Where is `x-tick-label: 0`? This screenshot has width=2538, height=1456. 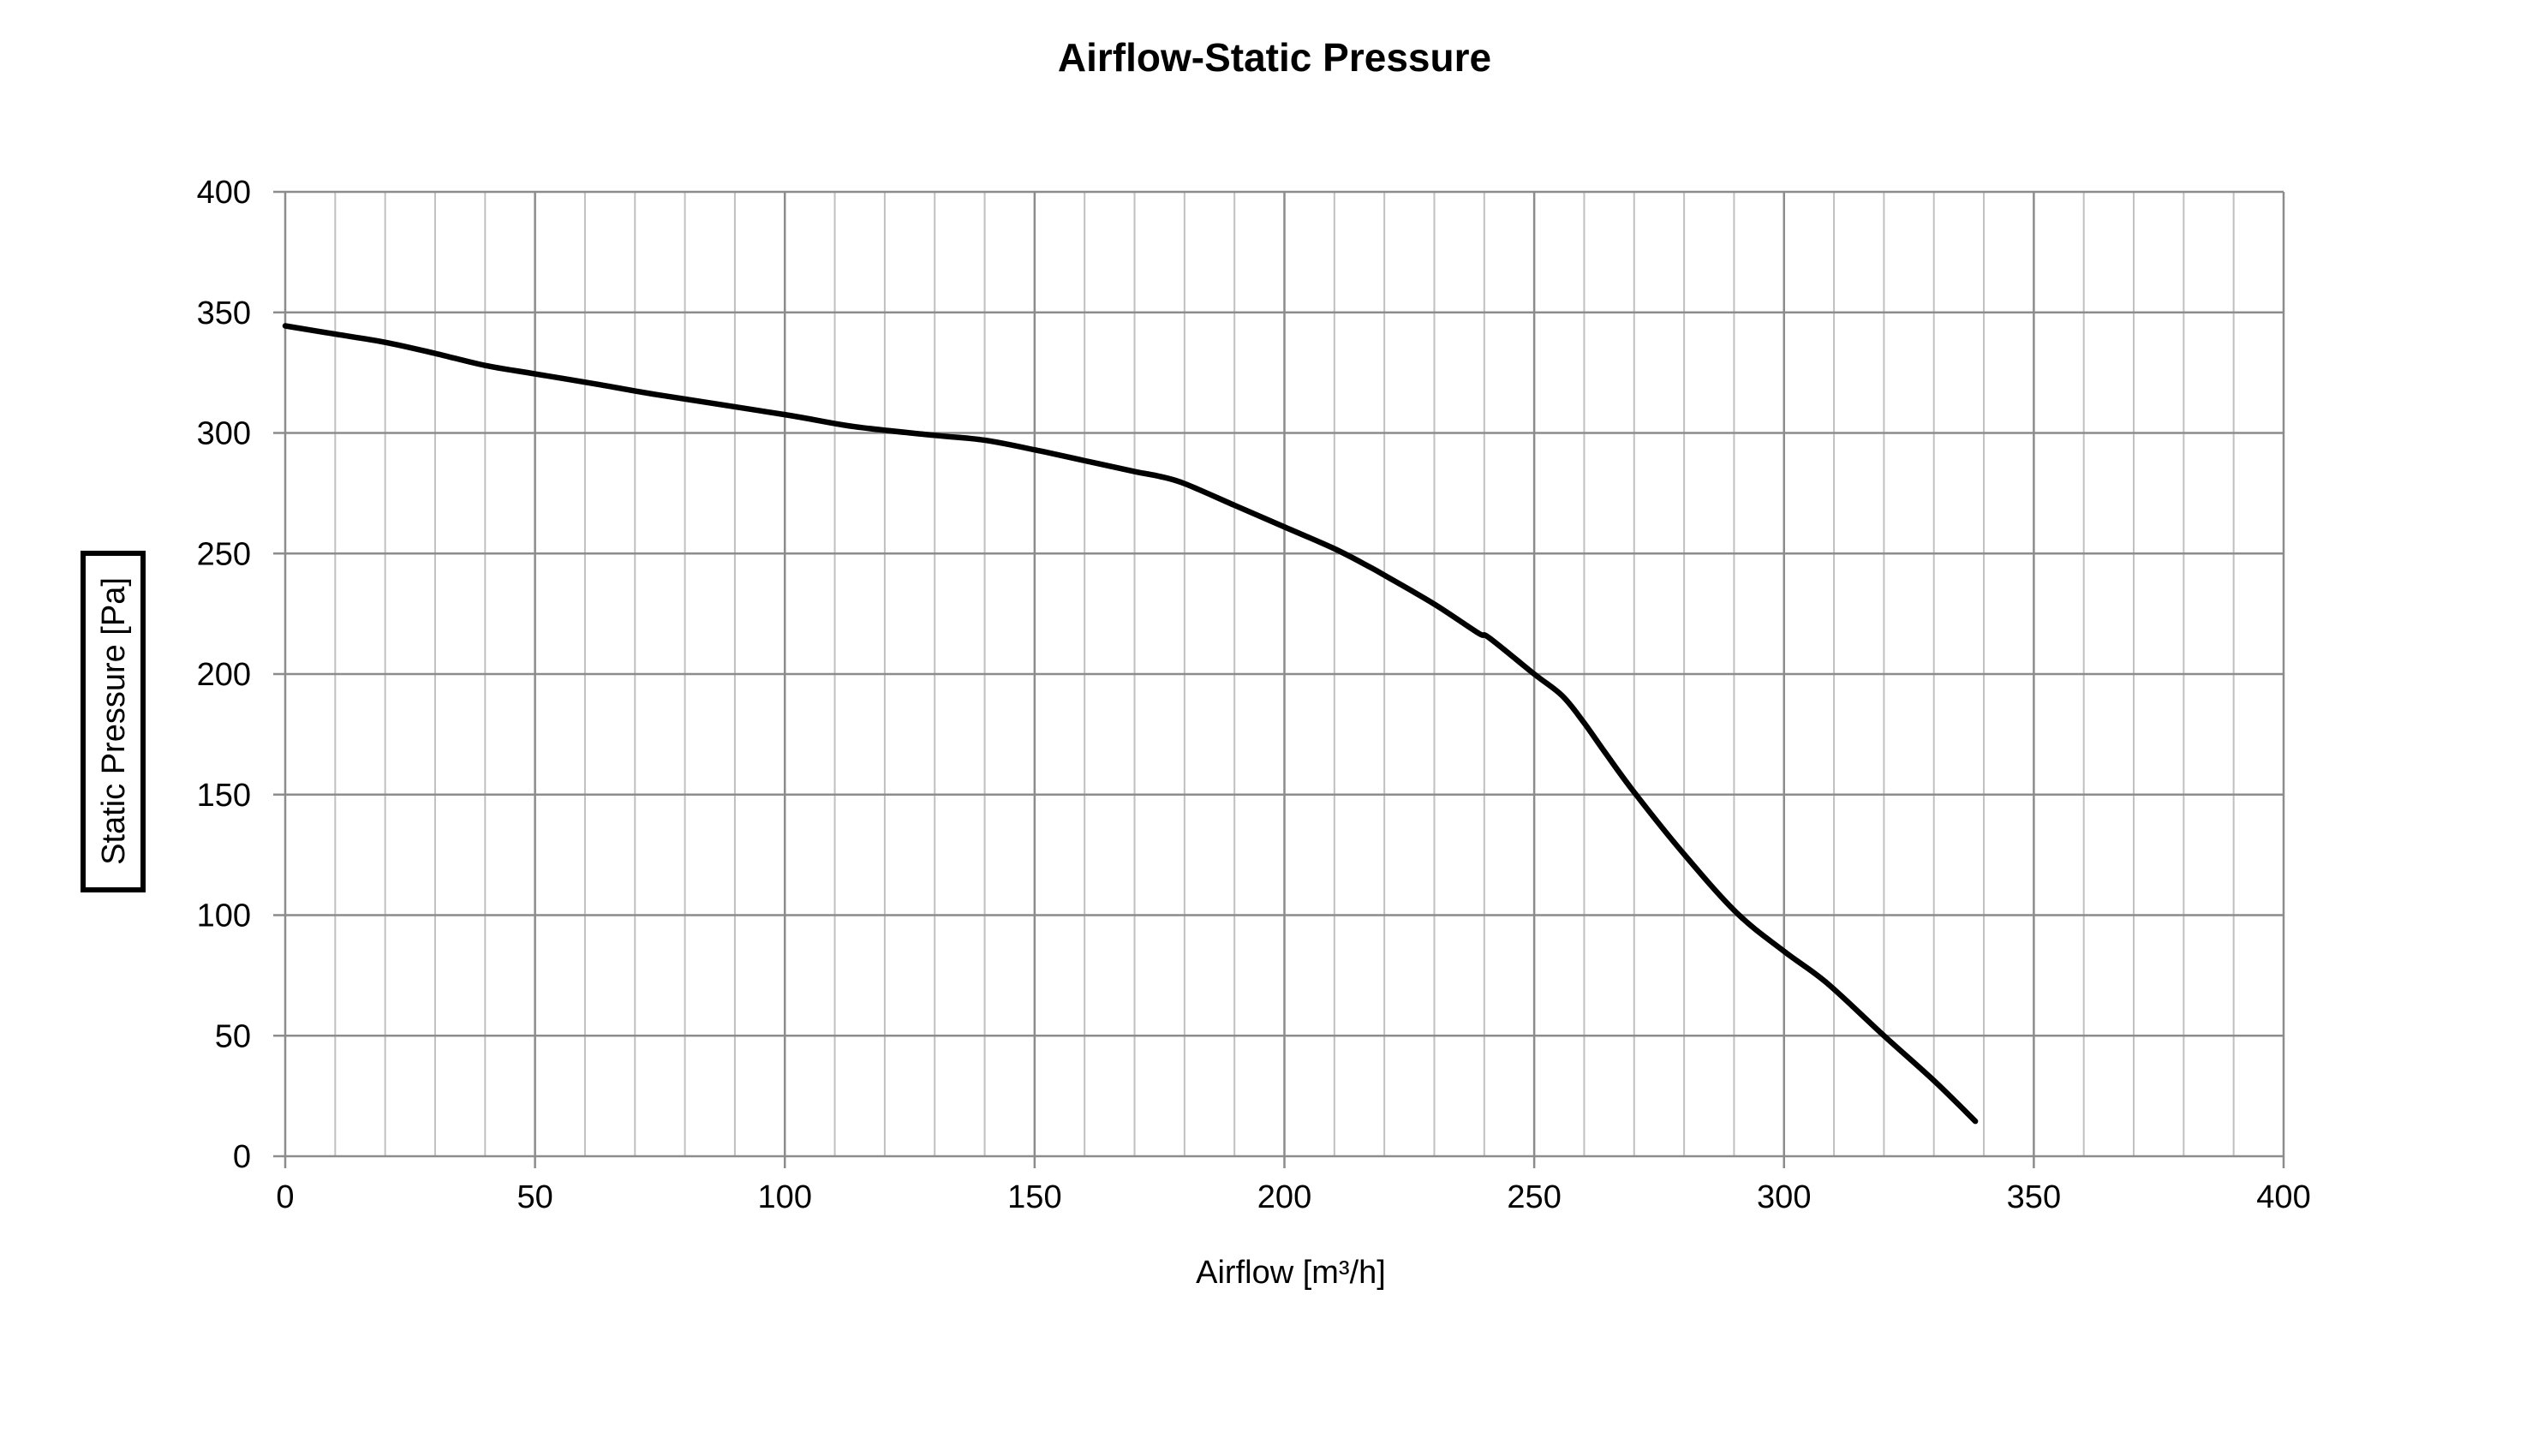 x-tick-label: 0 is located at coordinates (285, 1197).